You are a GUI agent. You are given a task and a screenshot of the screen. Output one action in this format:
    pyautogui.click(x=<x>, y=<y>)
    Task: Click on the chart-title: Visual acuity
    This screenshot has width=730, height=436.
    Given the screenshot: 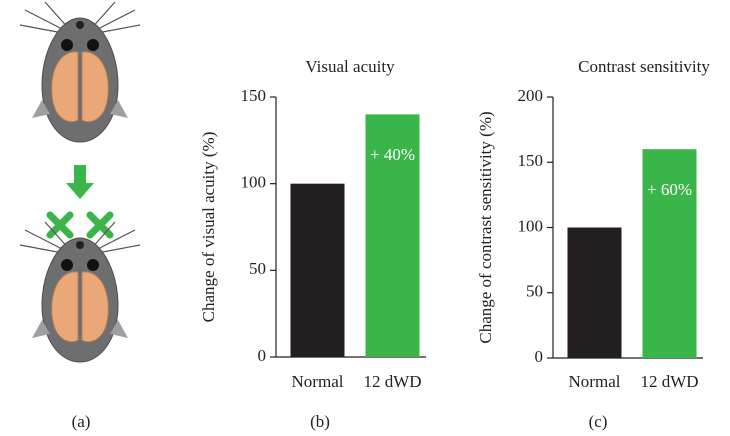 What is the action you would take?
    pyautogui.click(x=350, y=66)
    